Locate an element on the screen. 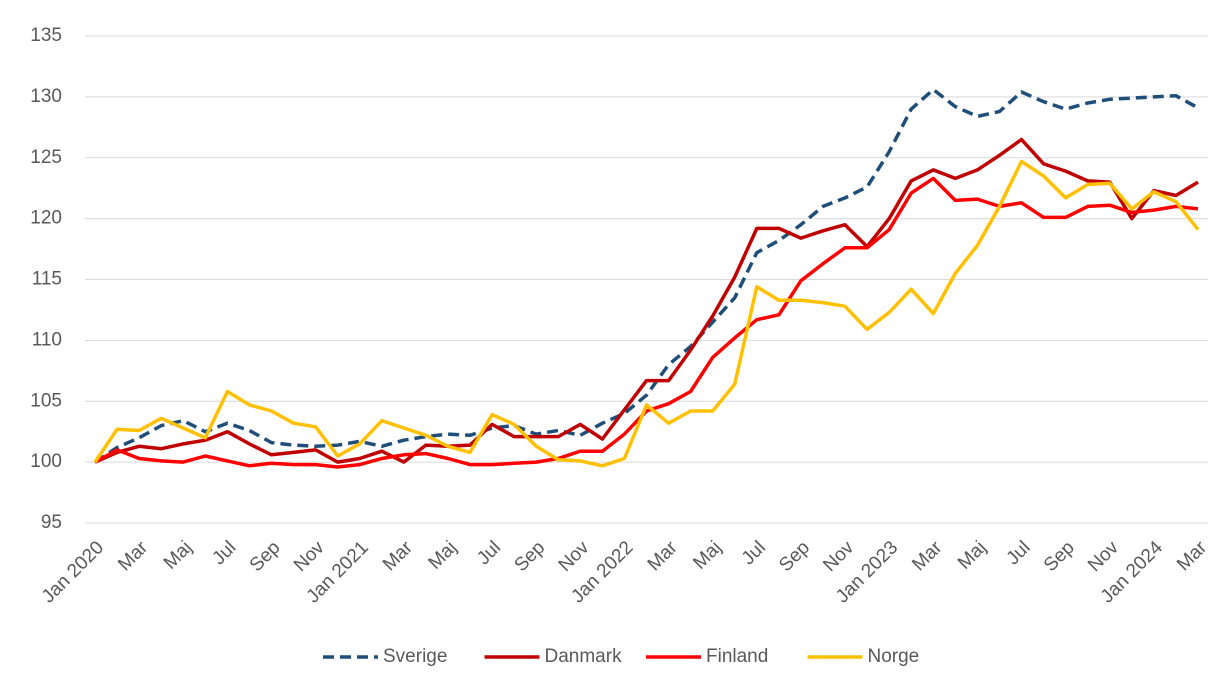 Image resolution: width=1231 pixels, height=684 pixels. legend-label: Sverige is located at coordinates (415, 656).